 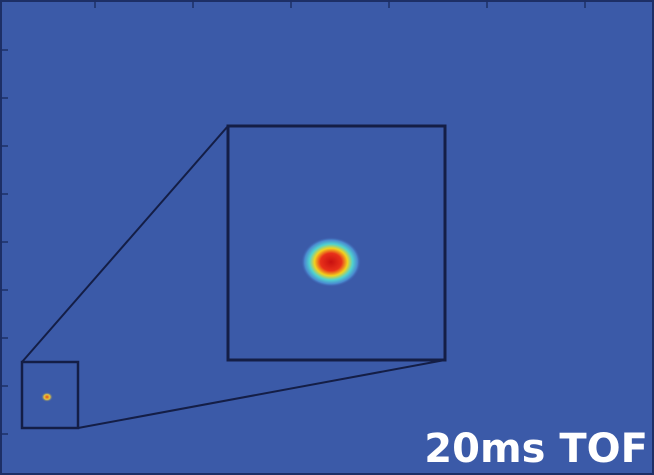 What do you see at coordinates (47, 397) in the screenshot?
I see `small-cloud` at bounding box center [47, 397].